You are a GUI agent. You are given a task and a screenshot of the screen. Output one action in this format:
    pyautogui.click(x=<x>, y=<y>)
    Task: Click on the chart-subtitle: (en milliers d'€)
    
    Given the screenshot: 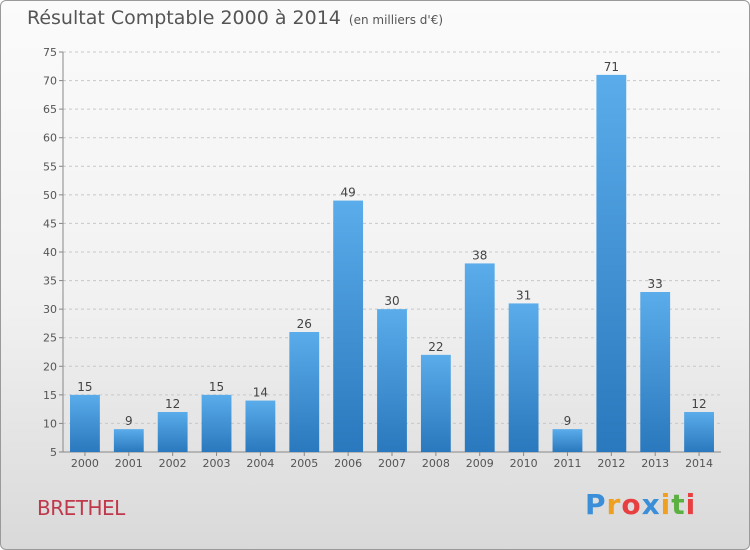 What is the action you would take?
    pyautogui.click(x=396, y=20)
    